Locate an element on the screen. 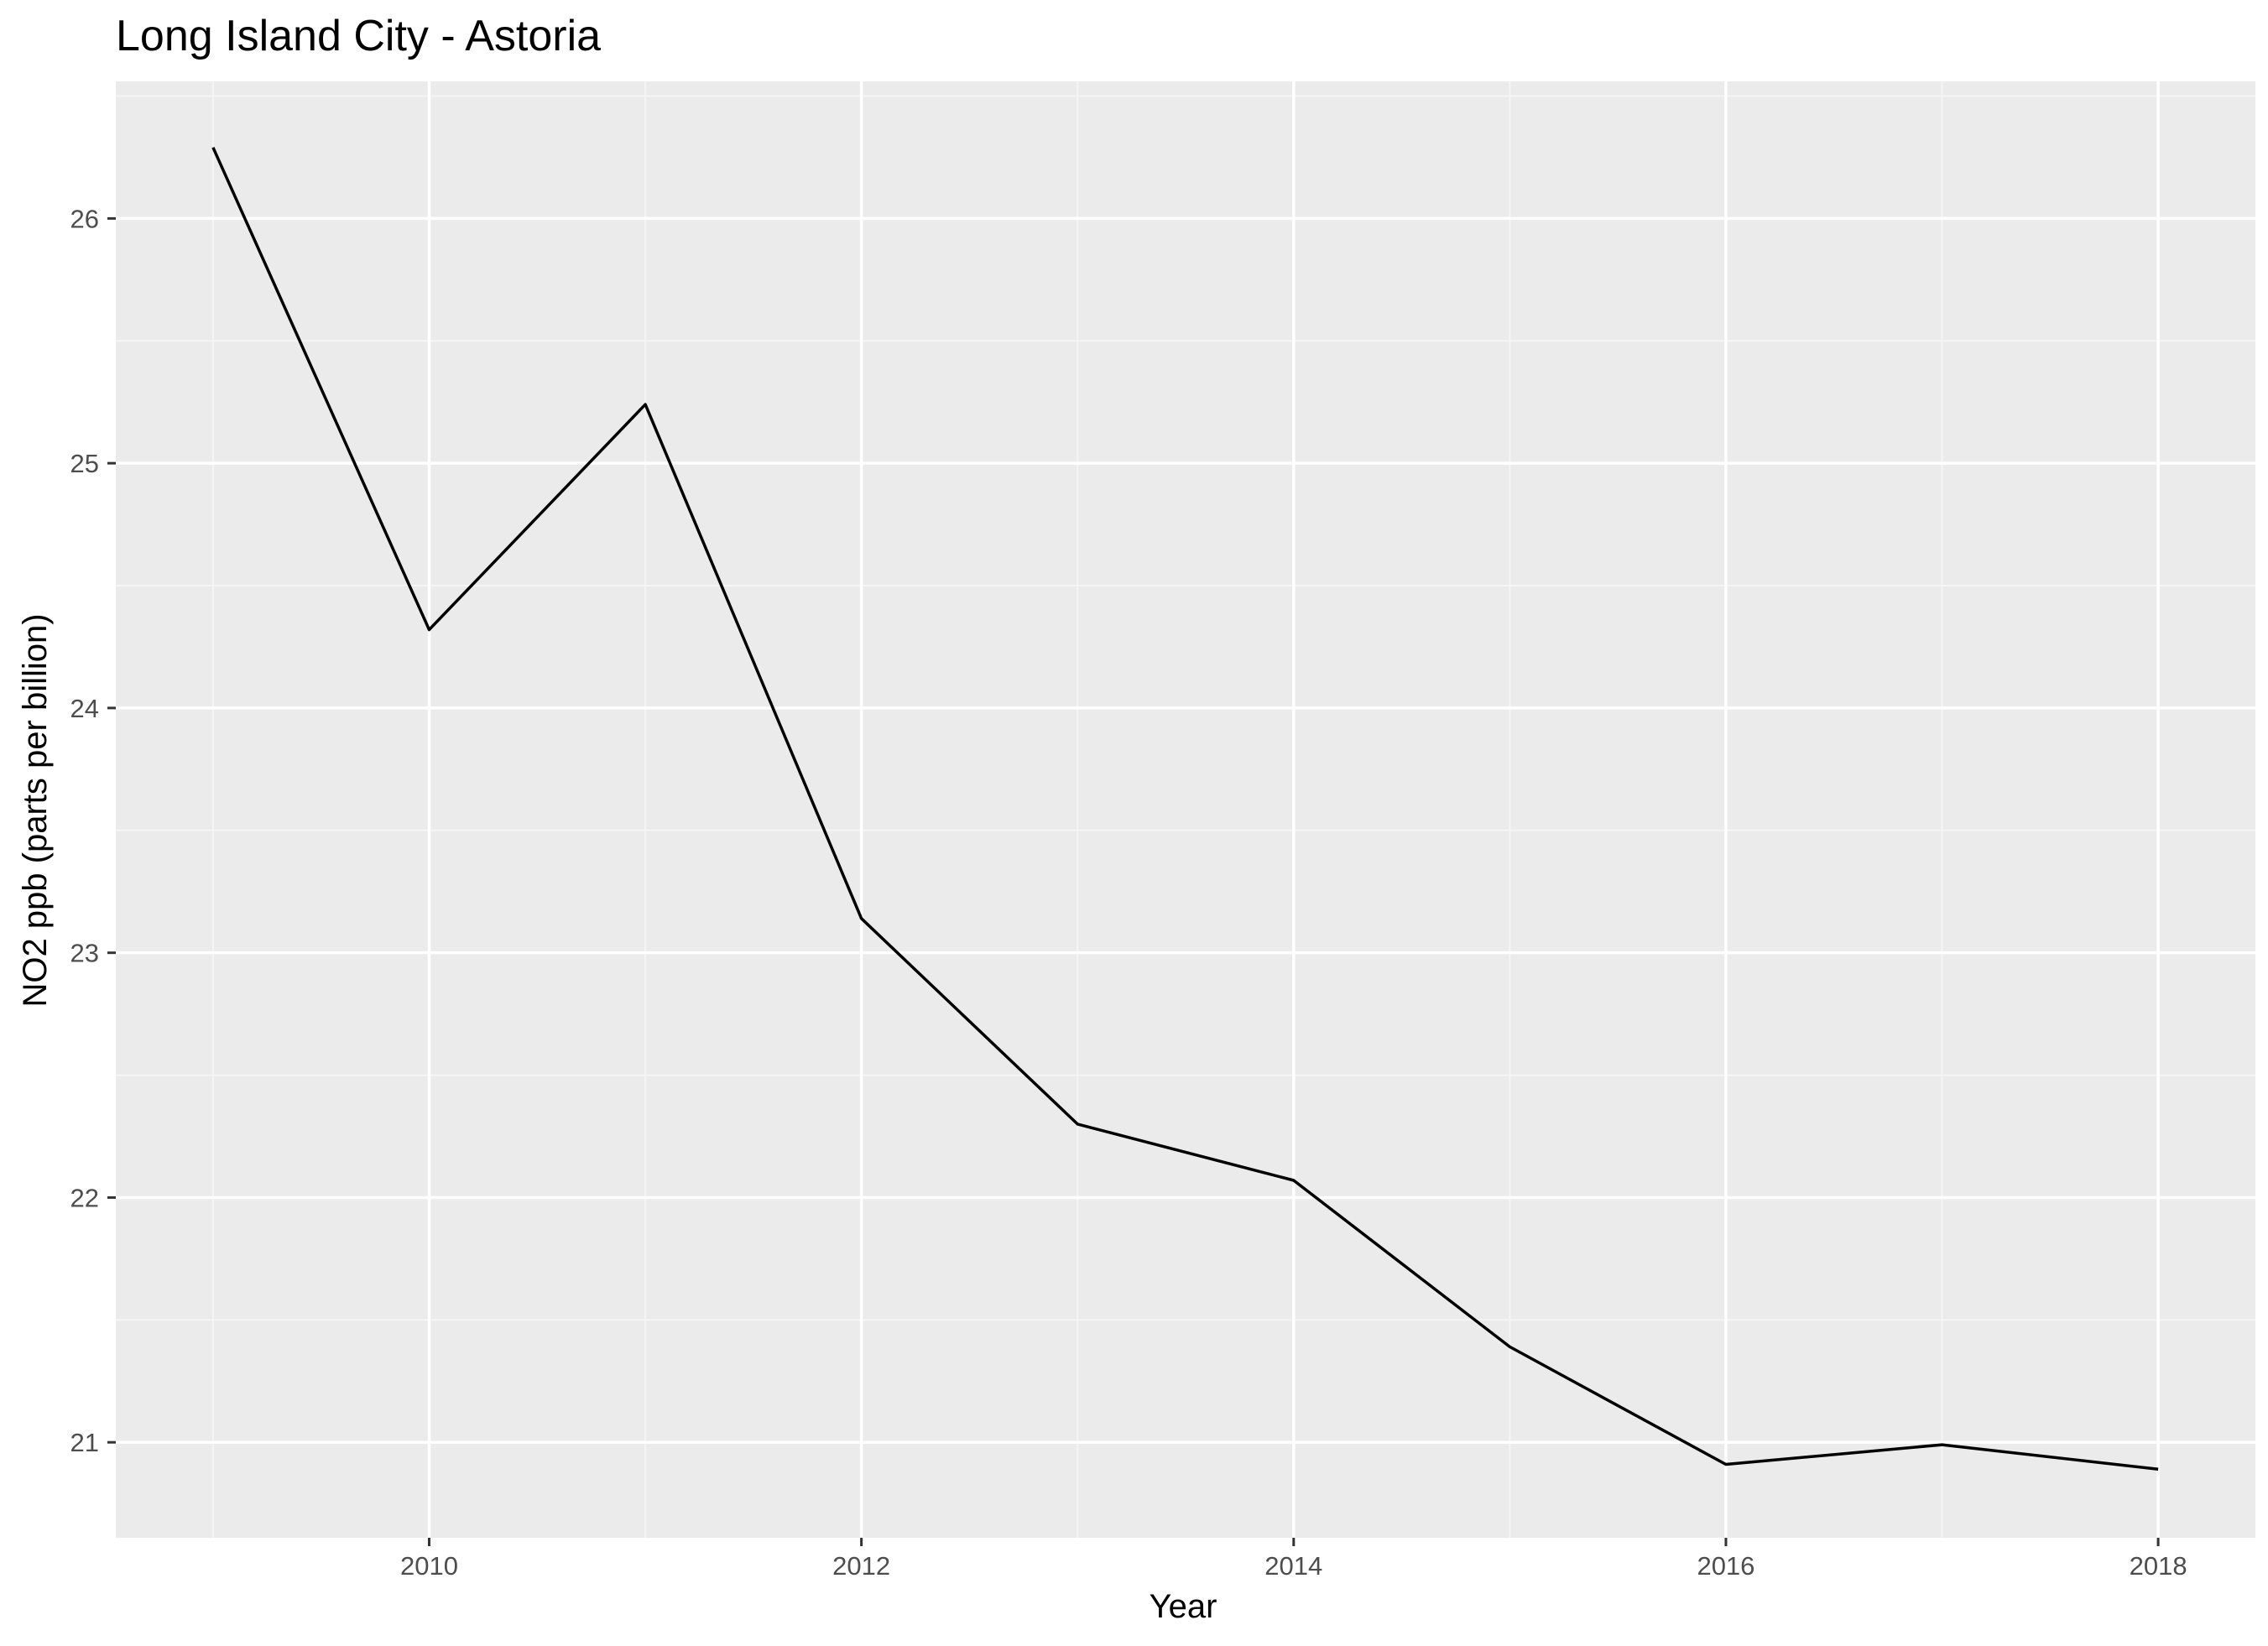 This screenshot has width=2268, height=1646. data-point-2018 is located at coordinates (2158, 1469).